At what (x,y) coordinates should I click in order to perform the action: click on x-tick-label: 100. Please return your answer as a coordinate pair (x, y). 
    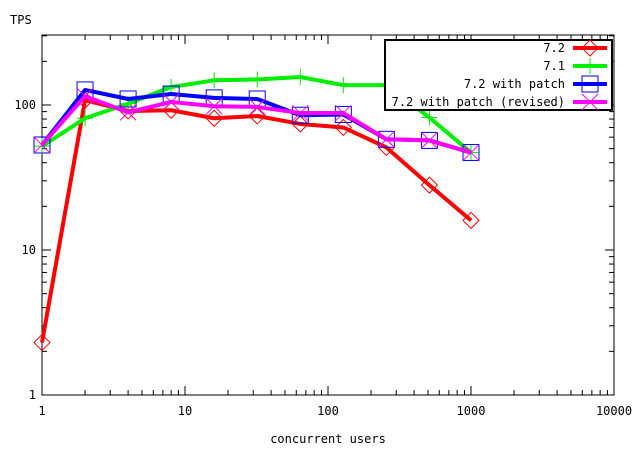
    Looking at the image, I should click on (328, 411).